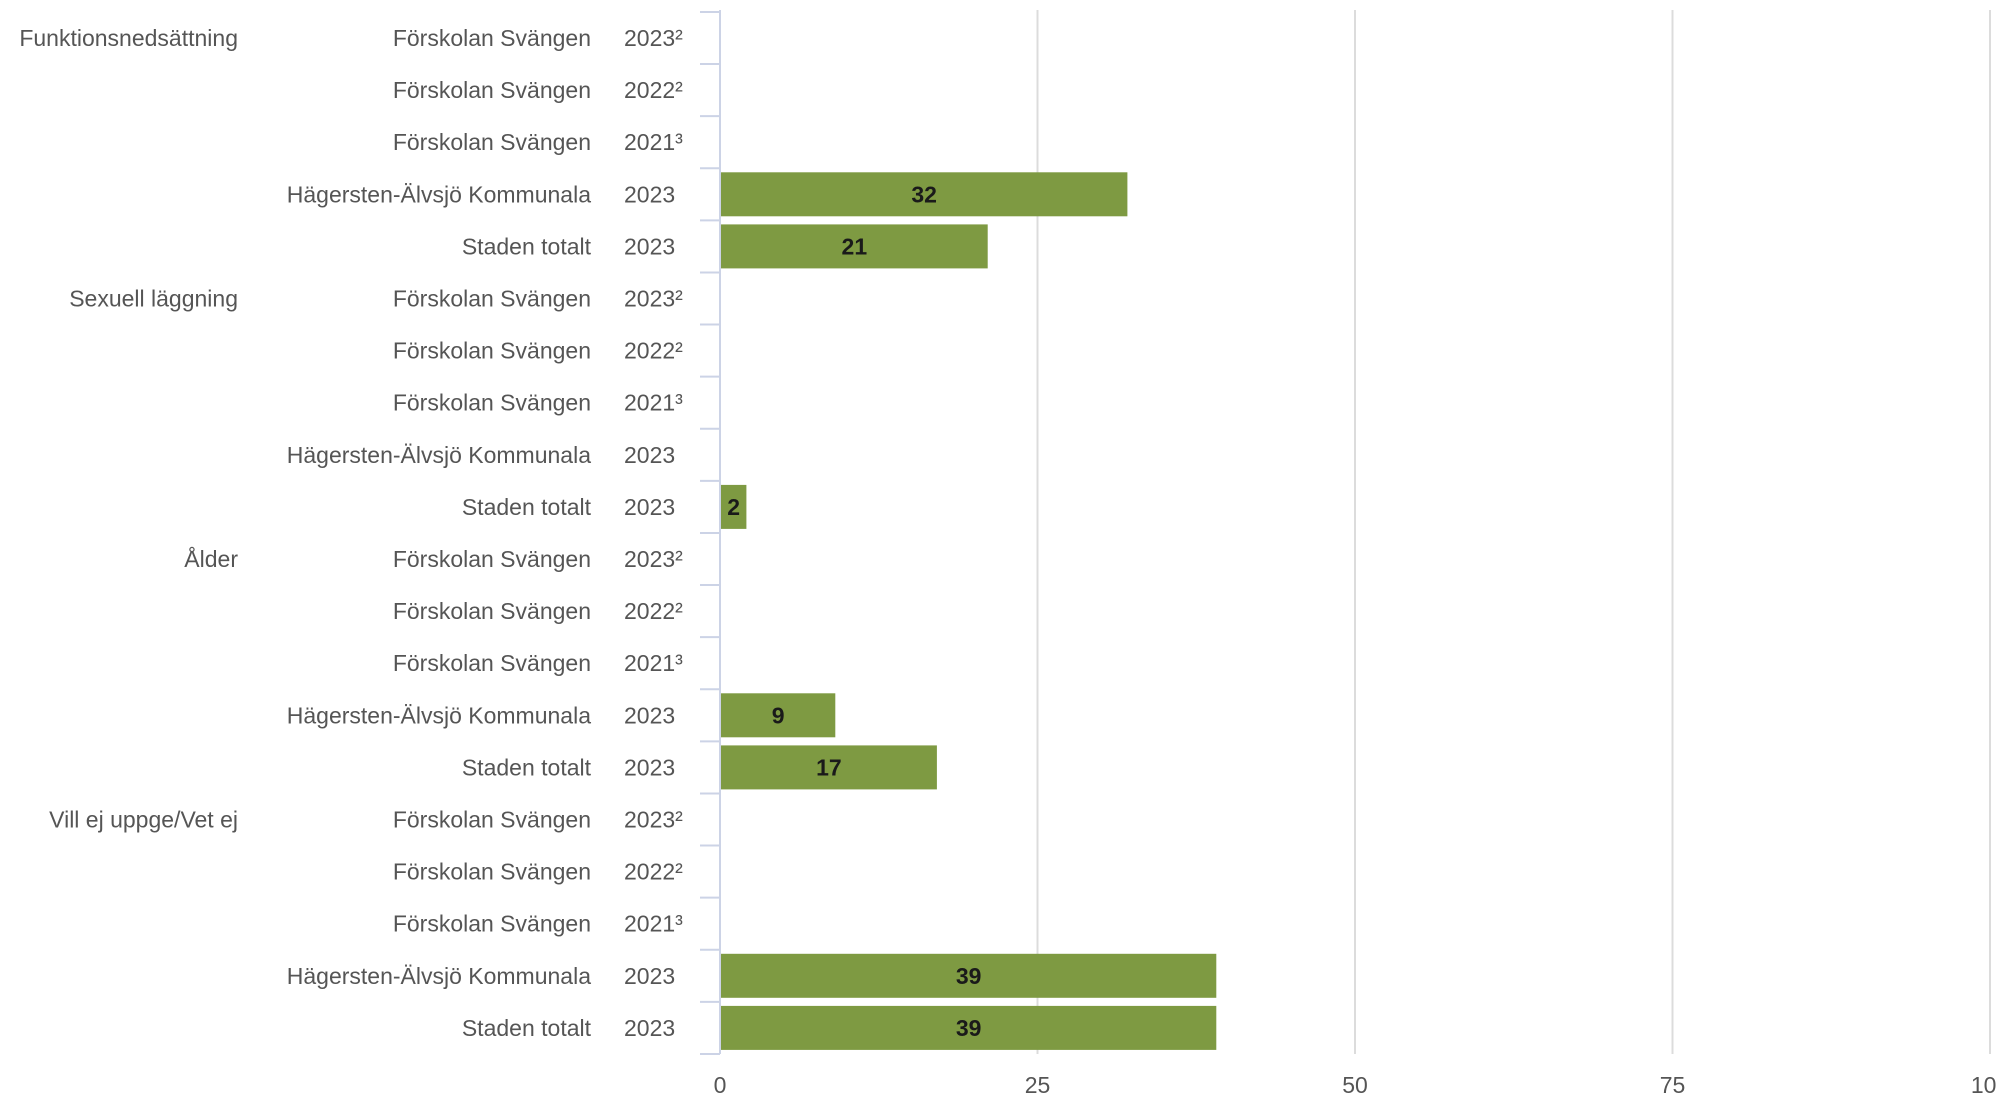  I want to click on group-label: Sexuell läggning, so click(153, 299).